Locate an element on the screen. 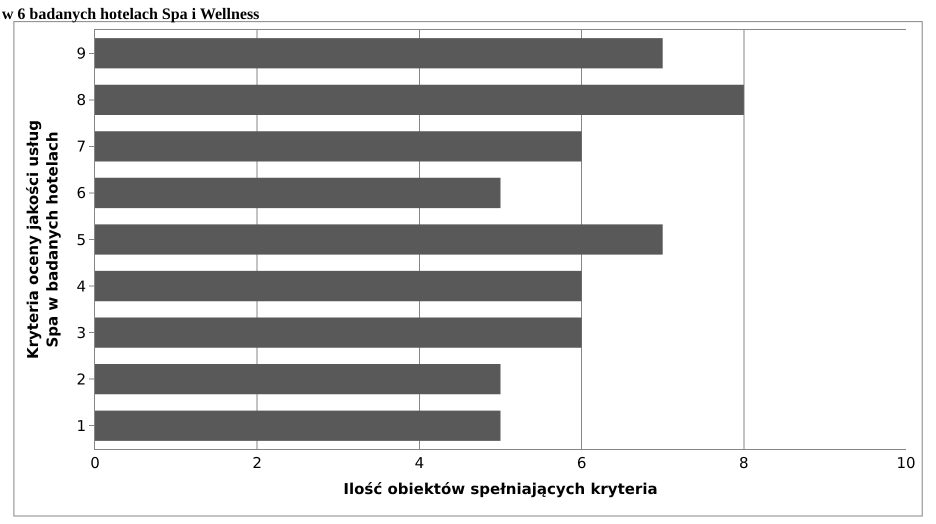 Image resolution: width=936 pixels, height=524 pixels. x-tick-label: 0 is located at coordinates (95, 463).